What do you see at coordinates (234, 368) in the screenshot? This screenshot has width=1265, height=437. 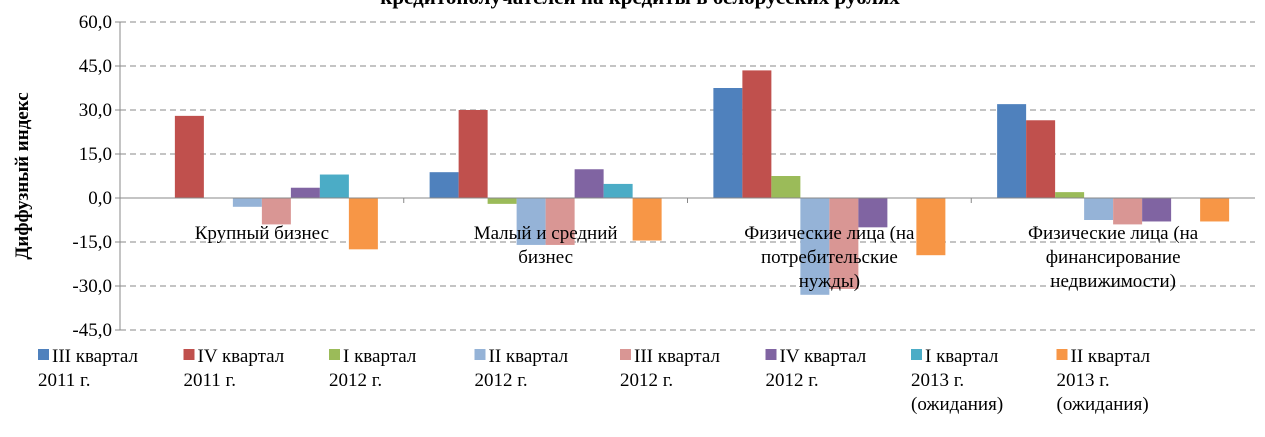 I see `legend-label: IV квартал 2011 г.` at bounding box center [234, 368].